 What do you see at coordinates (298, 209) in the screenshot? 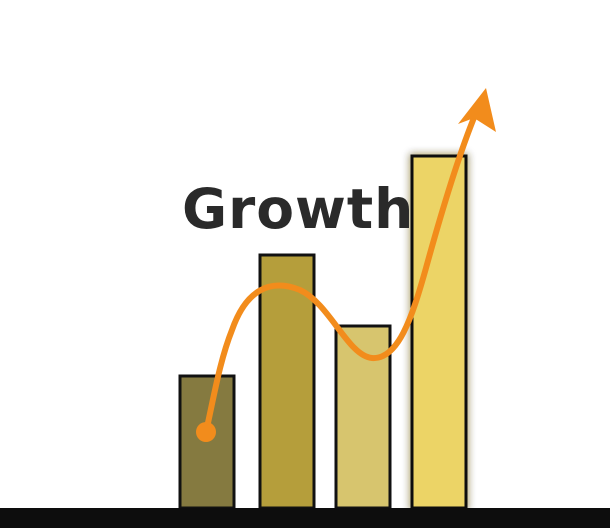
I see `chart-title: Growth` at bounding box center [298, 209].